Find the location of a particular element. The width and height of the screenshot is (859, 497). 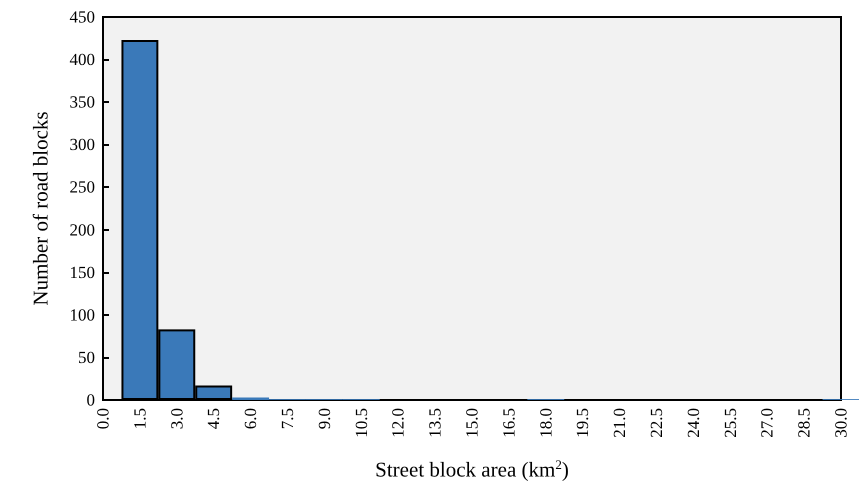

x-tick-label: 22.5 is located at coordinates (656, 423).